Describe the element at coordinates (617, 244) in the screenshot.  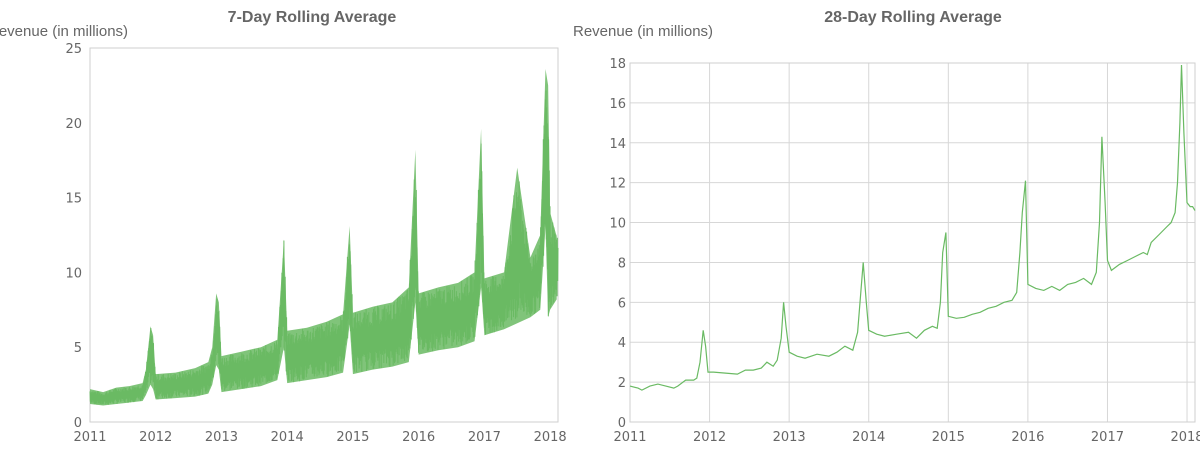
I see `y-ticks-28-day: 0 2 4 6 8 10 12 14 16 18` at that location.